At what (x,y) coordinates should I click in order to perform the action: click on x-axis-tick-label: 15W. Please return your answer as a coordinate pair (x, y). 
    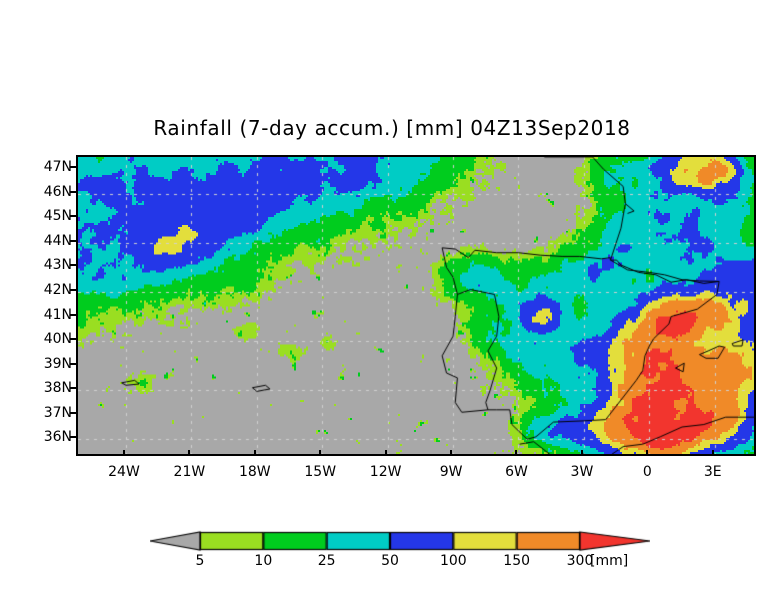
    Looking at the image, I should click on (320, 472).